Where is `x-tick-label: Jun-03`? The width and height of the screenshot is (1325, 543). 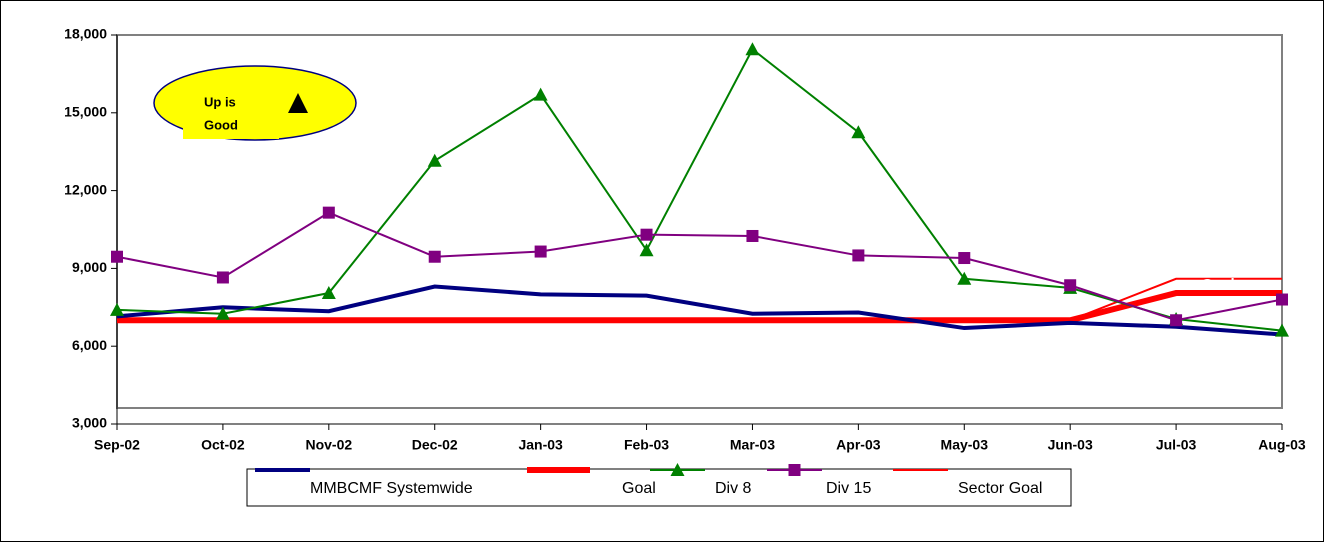 x-tick-label: Jun-03 is located at coordinates (1070, 445).